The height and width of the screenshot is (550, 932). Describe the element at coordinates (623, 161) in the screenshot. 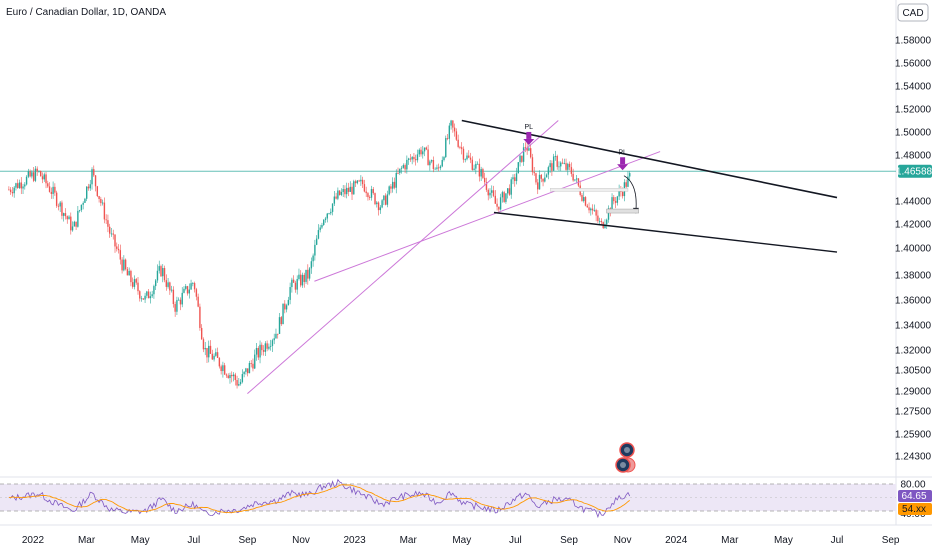

I see `pivot-arrow-icon` at that location.